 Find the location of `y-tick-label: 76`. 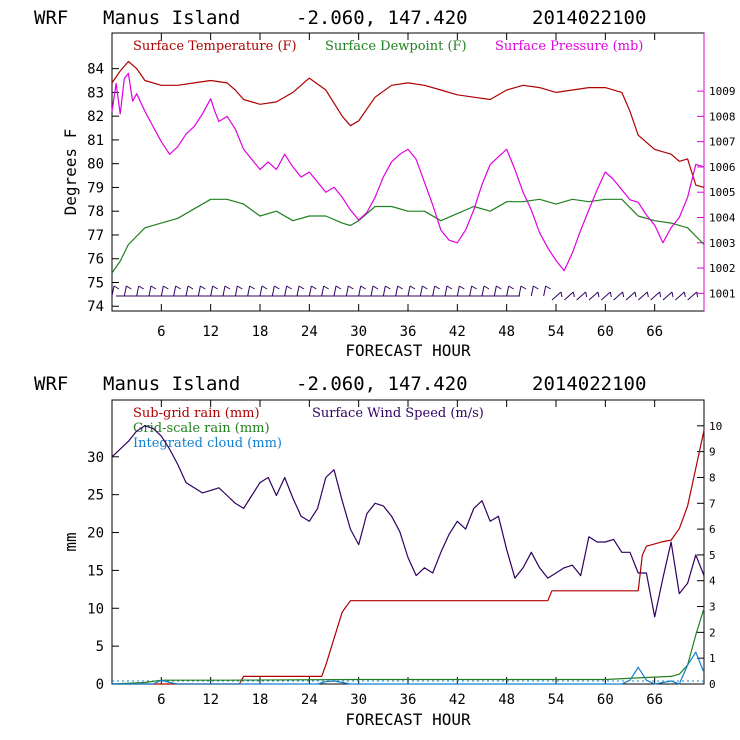

y-tick-label: 76 is located at coordinates (95, 260).